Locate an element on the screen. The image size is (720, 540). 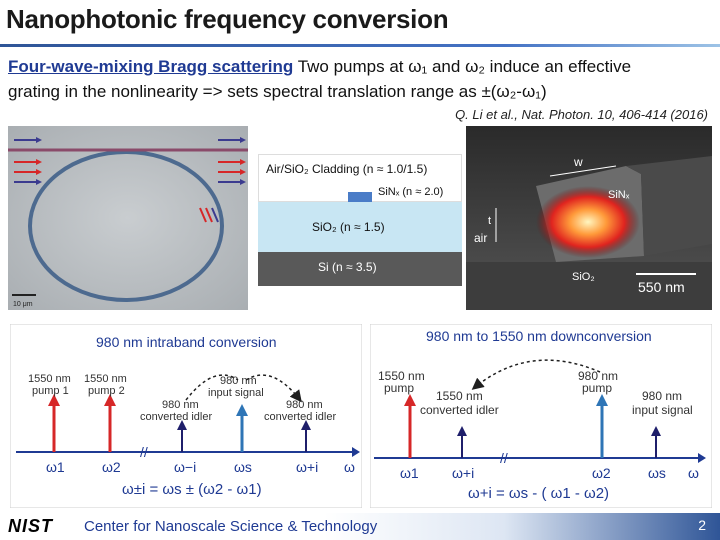
layer-substrate-label: Si (n ≈ 3.5) is located at coordinates (347, 267).